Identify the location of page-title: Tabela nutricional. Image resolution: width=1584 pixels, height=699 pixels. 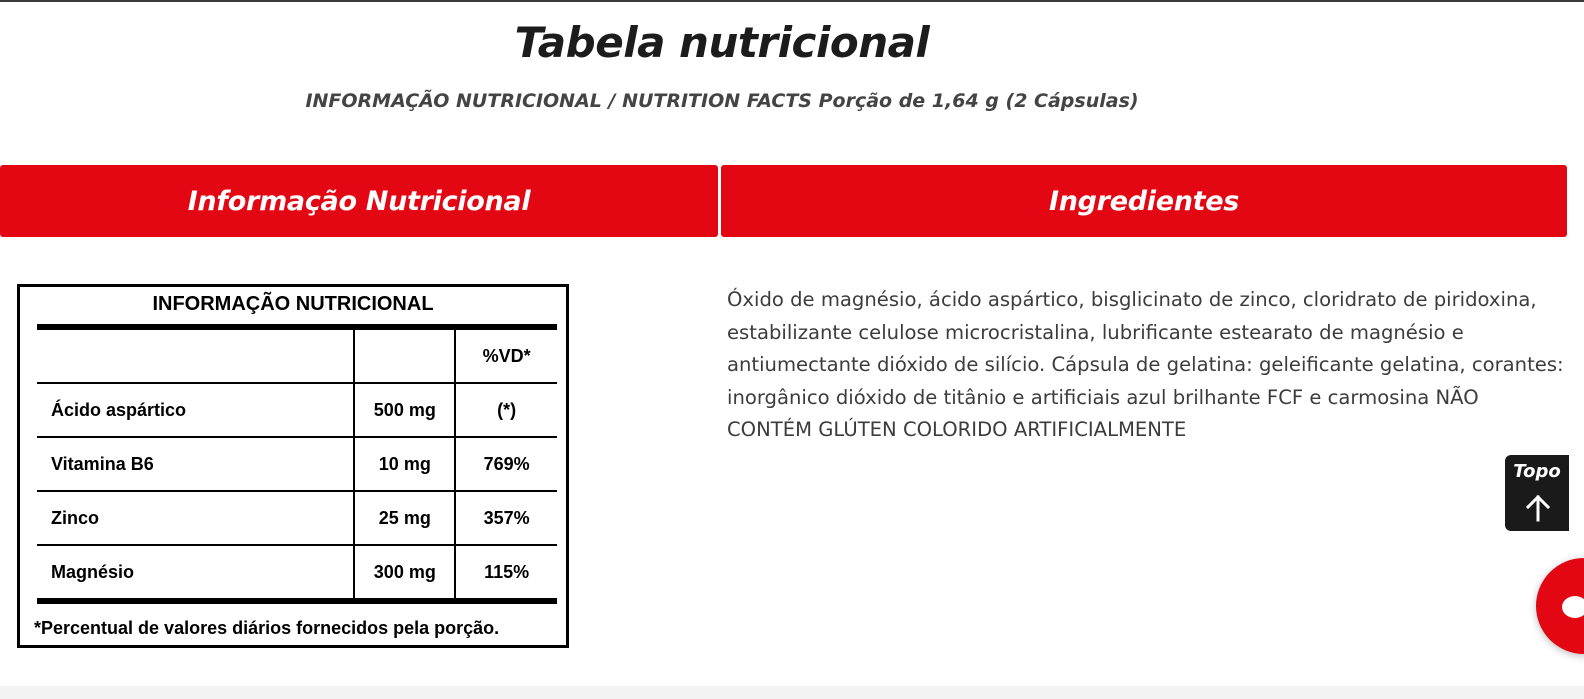
(722, 42).